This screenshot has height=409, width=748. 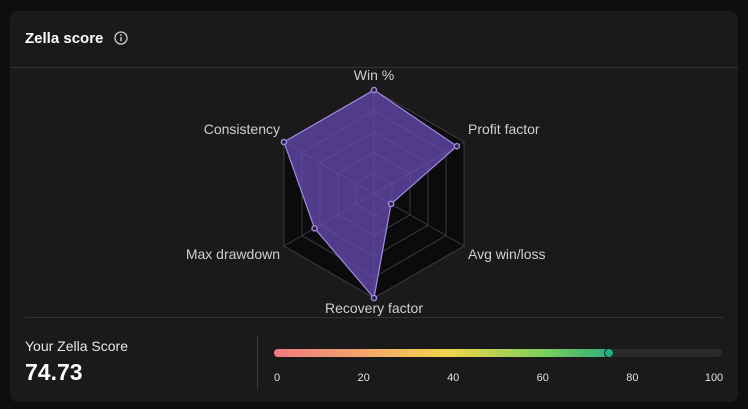 I want to click on radar-axis-label: Profit factor, so click(x=504, y=129).